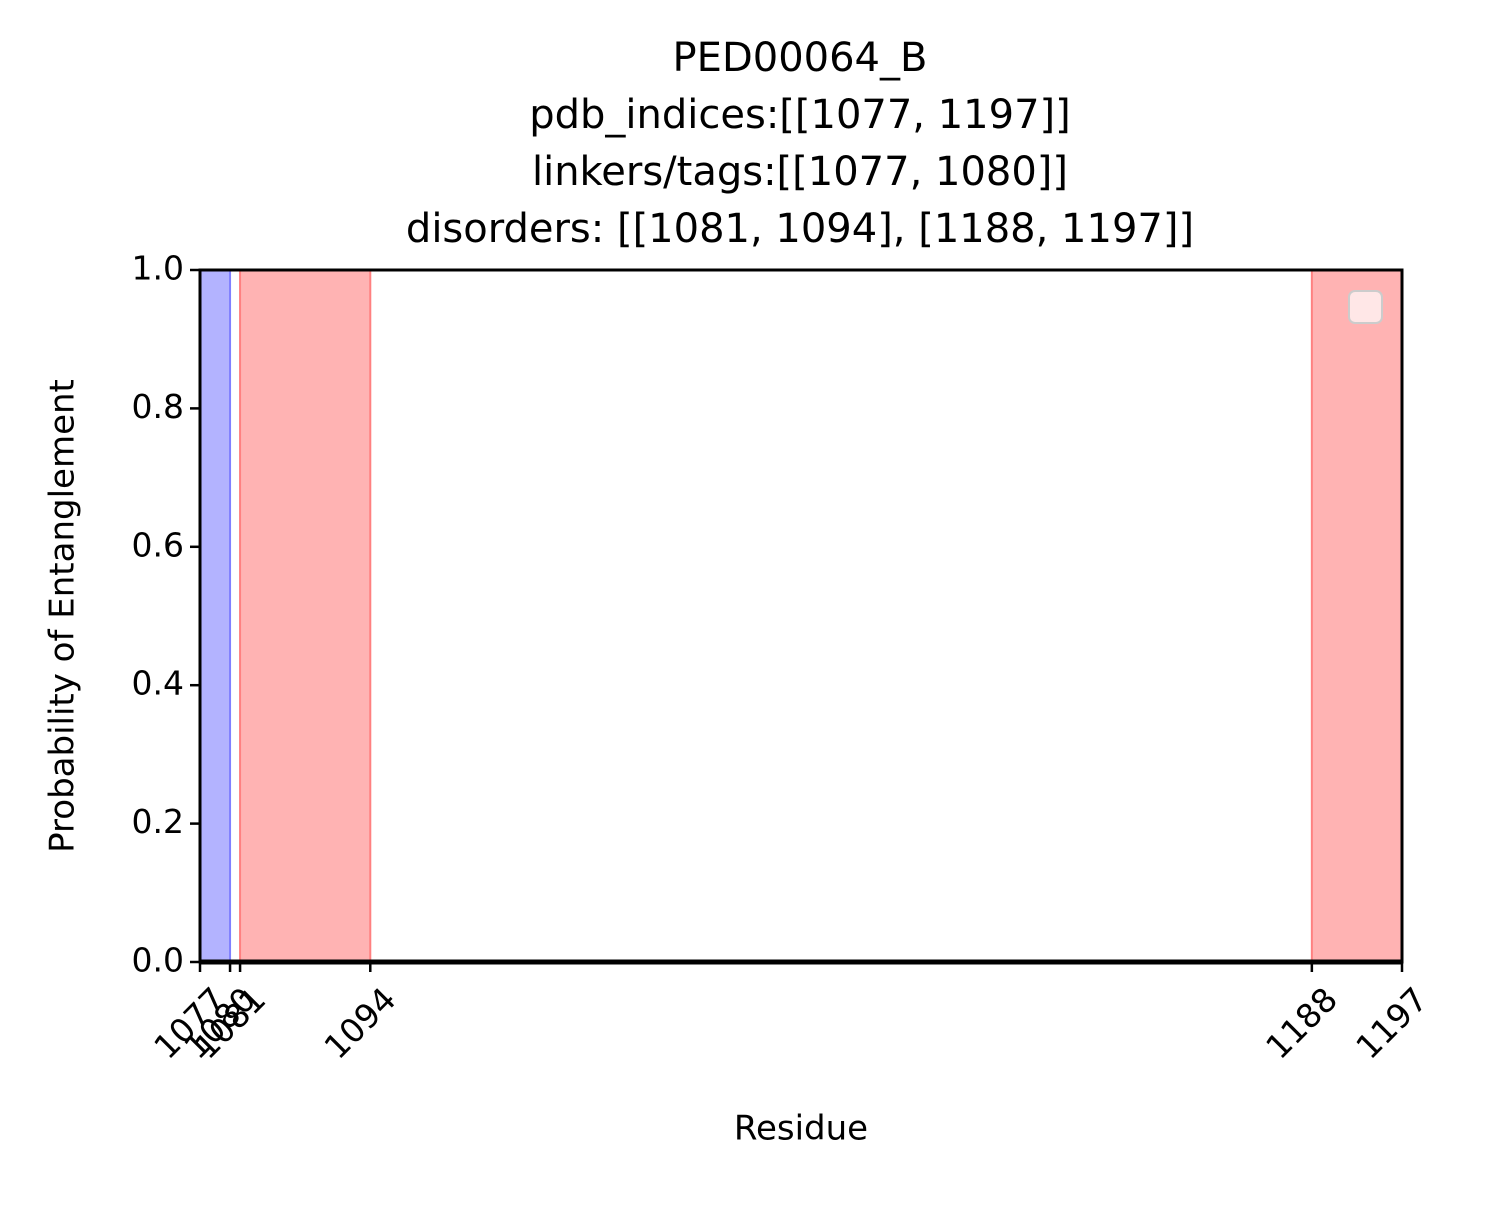 This screenshot has width=1500, height=1205. Describe the element at coordinates (360, 1023) in the screenshot. I see `x-tick-label: 1094` at that location.